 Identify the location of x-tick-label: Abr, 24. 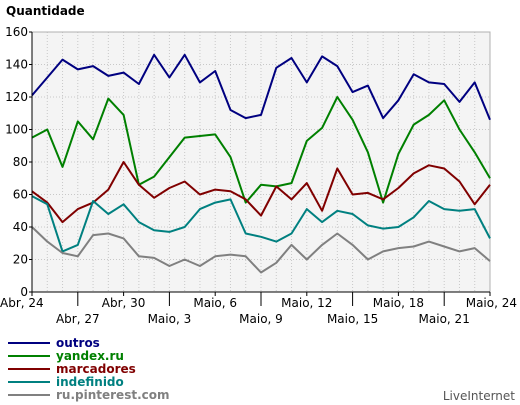
(22, 303).